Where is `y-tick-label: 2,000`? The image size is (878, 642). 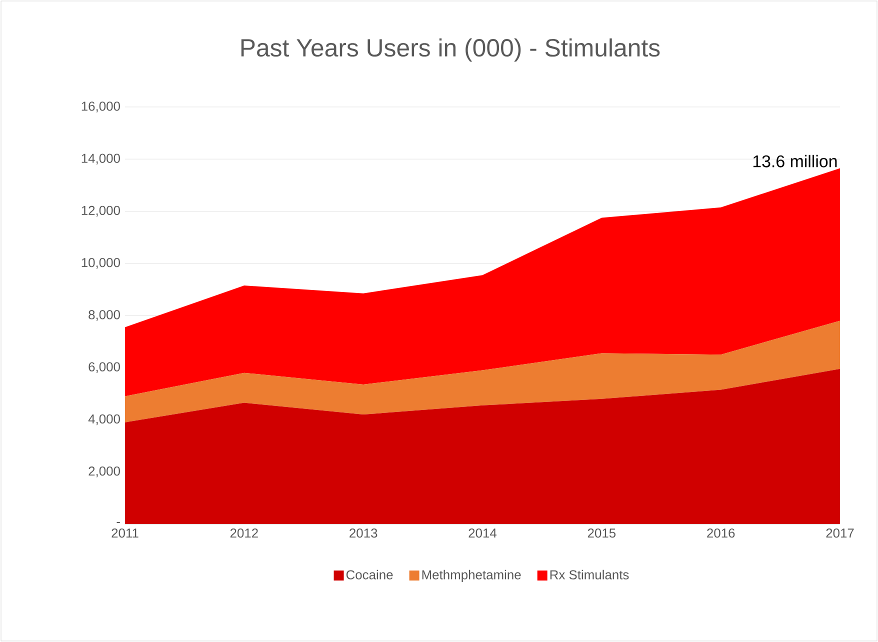
y-tick-label: 2,000 is located at coordinates (104, 472).